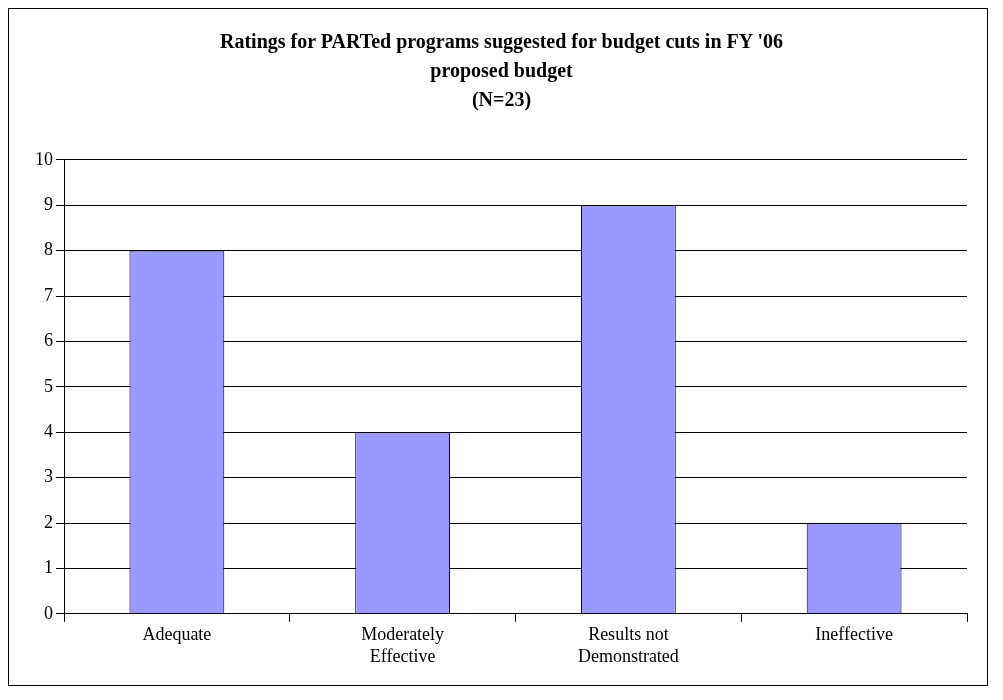 Image resolution: width=1003 pixels, height=700 pixels. Describe the element at coordinates (48, 340) in the screenshot. I see `y-tick-label: 6` at that location.